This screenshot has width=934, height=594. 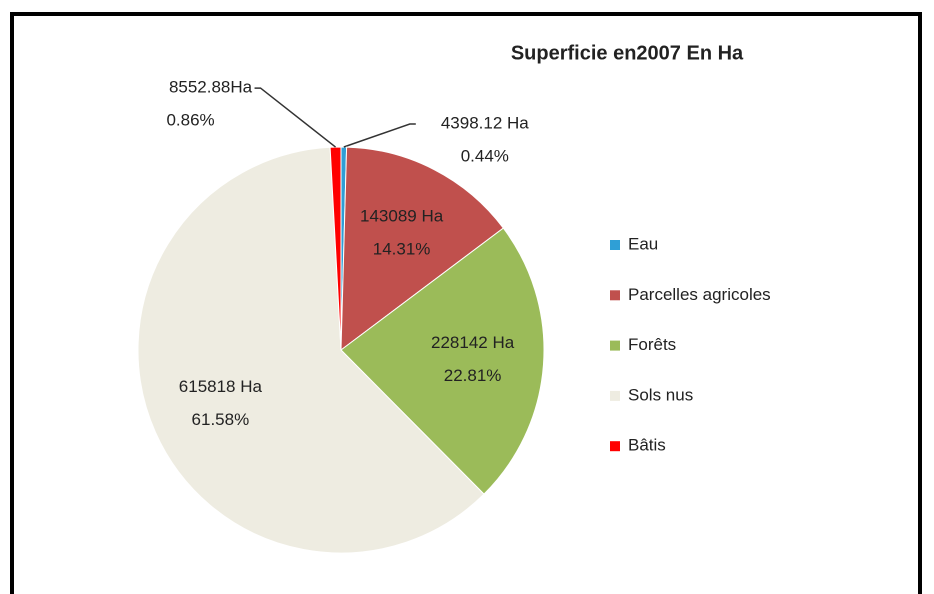 What do you see at coordinates (190, 120) in the screenshot?
I see `data-label-share: 0.86%` at bounding box center [190, 120].